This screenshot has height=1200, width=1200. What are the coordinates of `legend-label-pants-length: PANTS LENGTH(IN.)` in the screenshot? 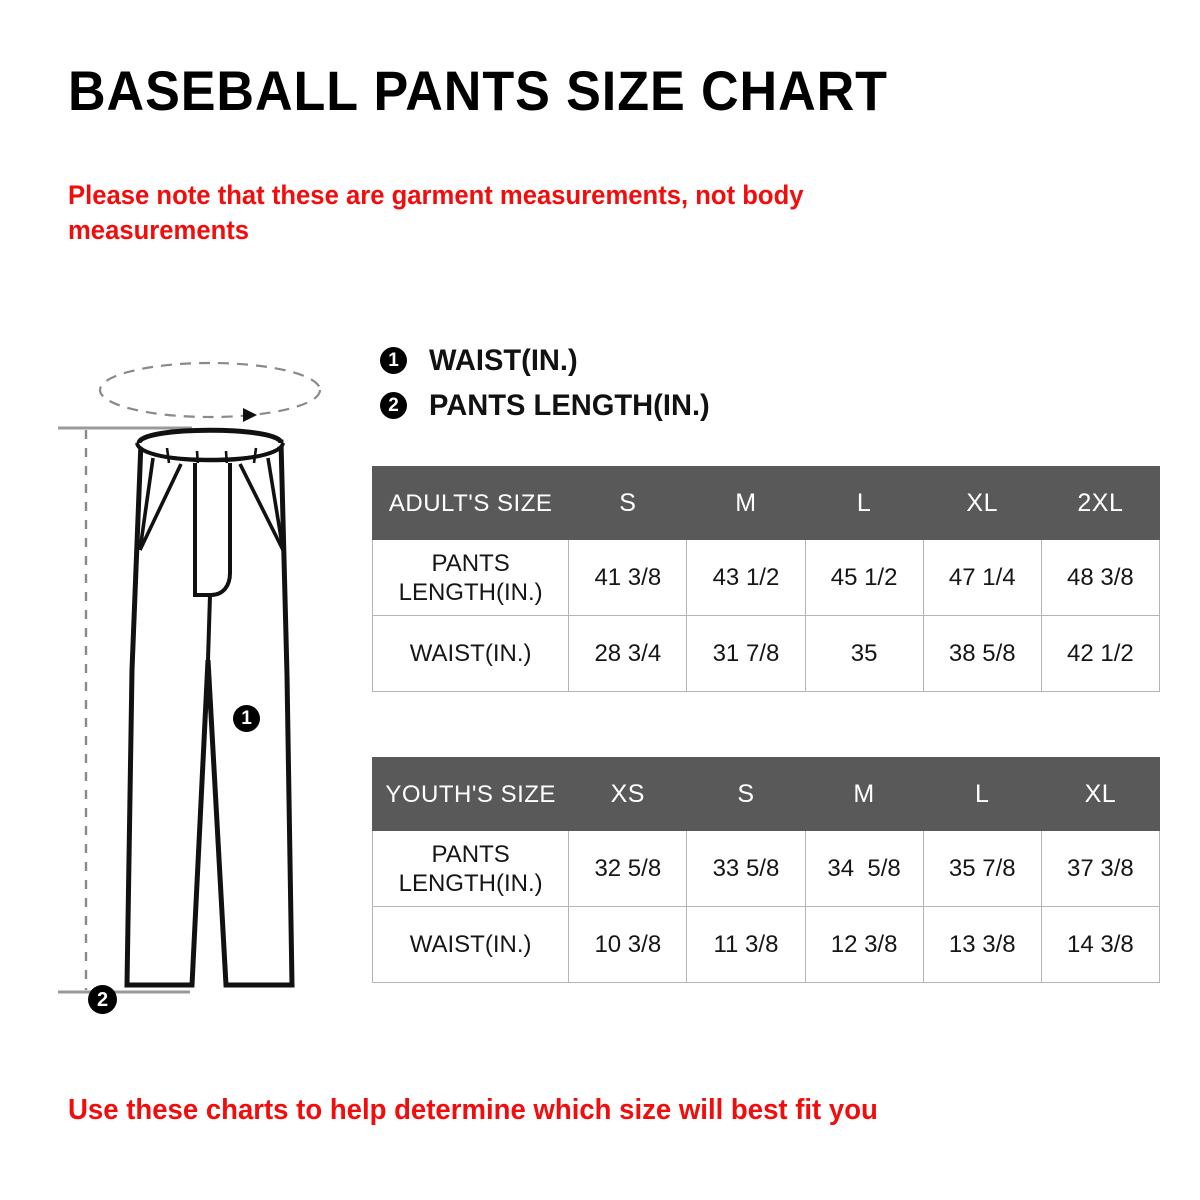 It's located at (569, 405).